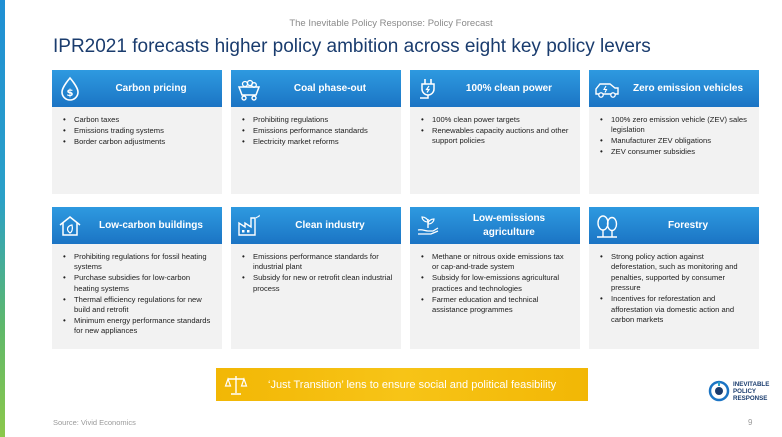 The image size is (782, 437). What do you see at coordinates (317, 120) in the screenshot?
I see `list-item: Prohibiting regulations` at bounding box center [317, 120].